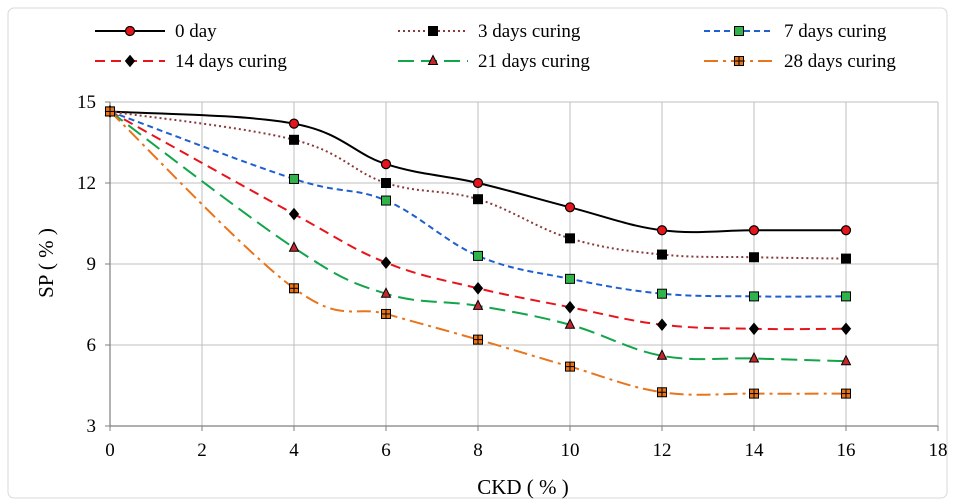 This screenshot has width=955, height=504. What do you see at coordinates (523, 487) in the screenshot?
I see `x-axis-title: CKD ( % )` at bounding box center [523, 487].